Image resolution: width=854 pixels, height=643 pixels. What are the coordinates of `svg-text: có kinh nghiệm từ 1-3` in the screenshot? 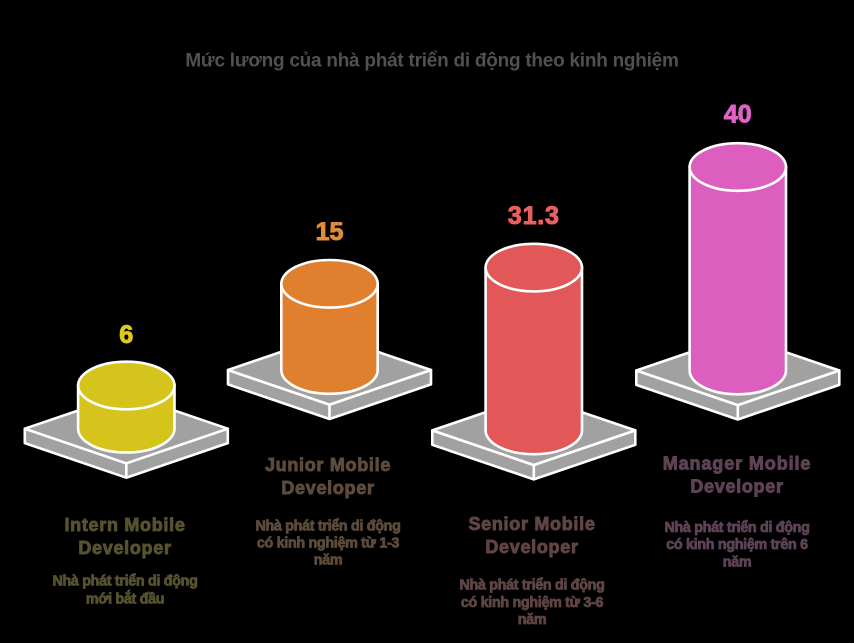 It's located at (328, 543).